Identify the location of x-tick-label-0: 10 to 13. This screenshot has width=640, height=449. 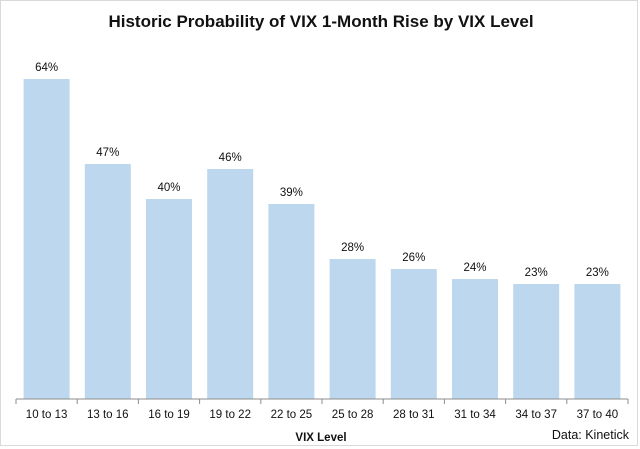
(47, 415).